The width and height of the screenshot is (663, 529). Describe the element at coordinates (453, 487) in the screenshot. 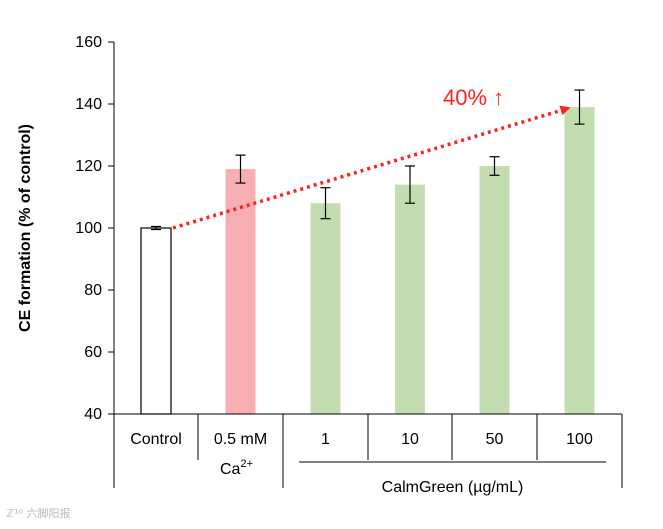

I see `group-label: CalmGreen (µg/mL)` at that location.